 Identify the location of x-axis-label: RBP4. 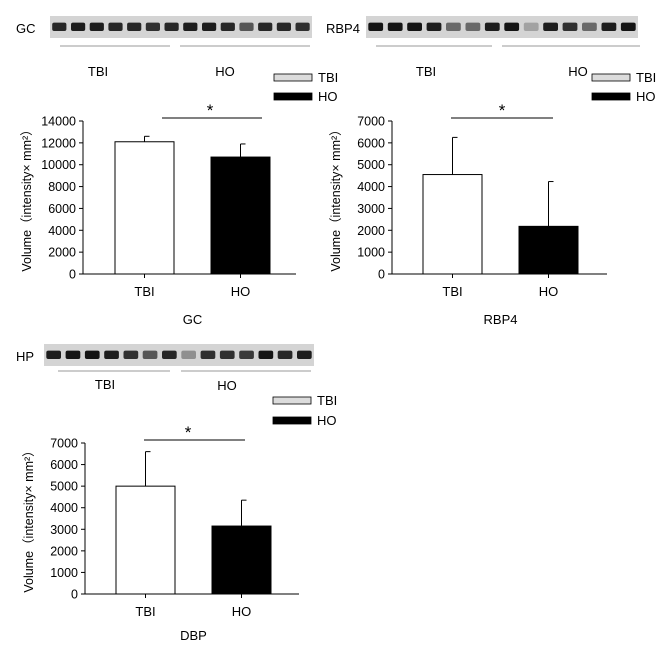
(501, 319).